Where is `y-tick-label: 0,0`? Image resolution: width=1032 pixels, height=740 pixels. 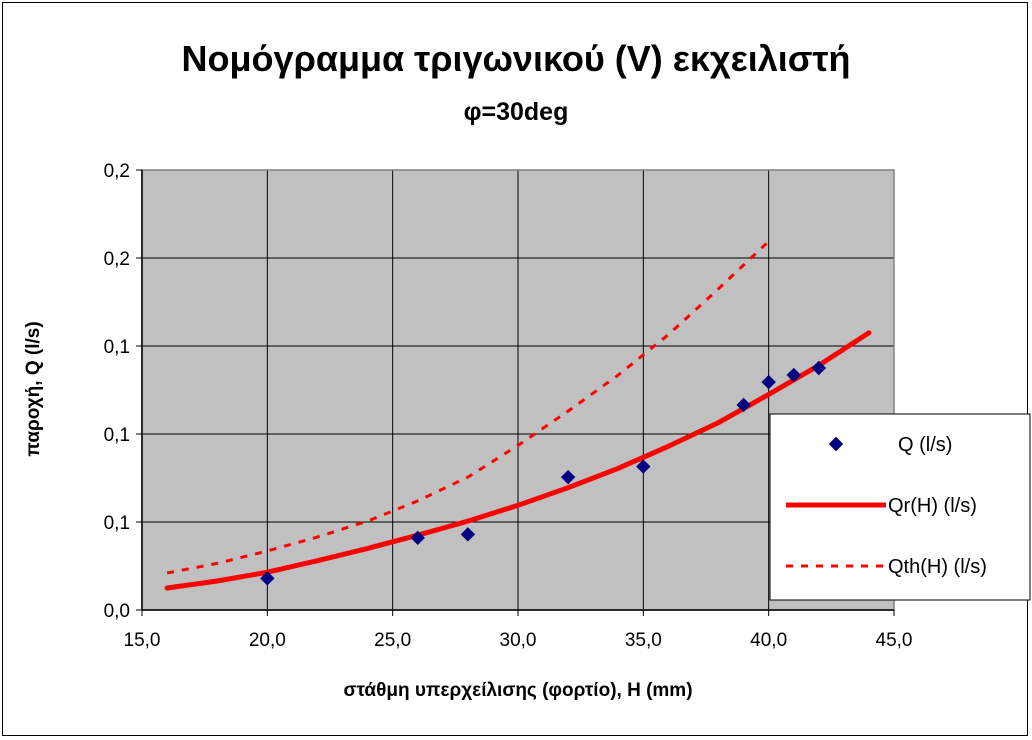 y-tick-label: 0,0 is located at coordinates (117, 611).